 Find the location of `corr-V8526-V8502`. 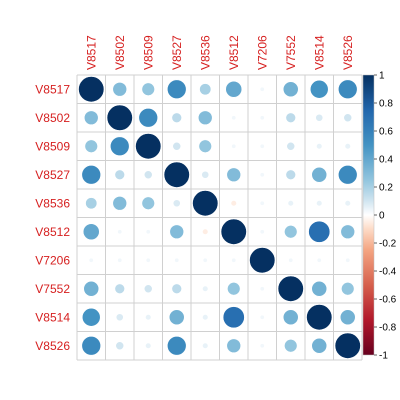

corr-V8526-V8502 is located at coordinates (120, 346).